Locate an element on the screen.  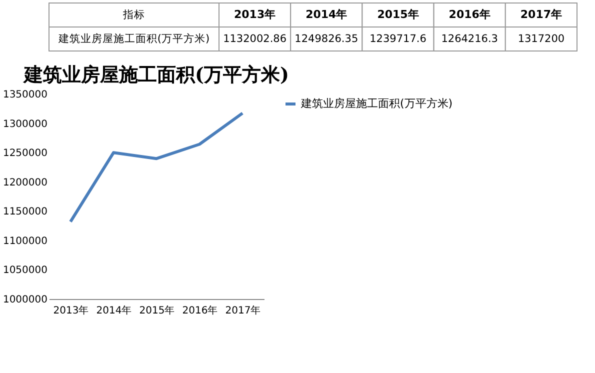
y-tick-label: 1200000 is located at coordinates (25, 182).